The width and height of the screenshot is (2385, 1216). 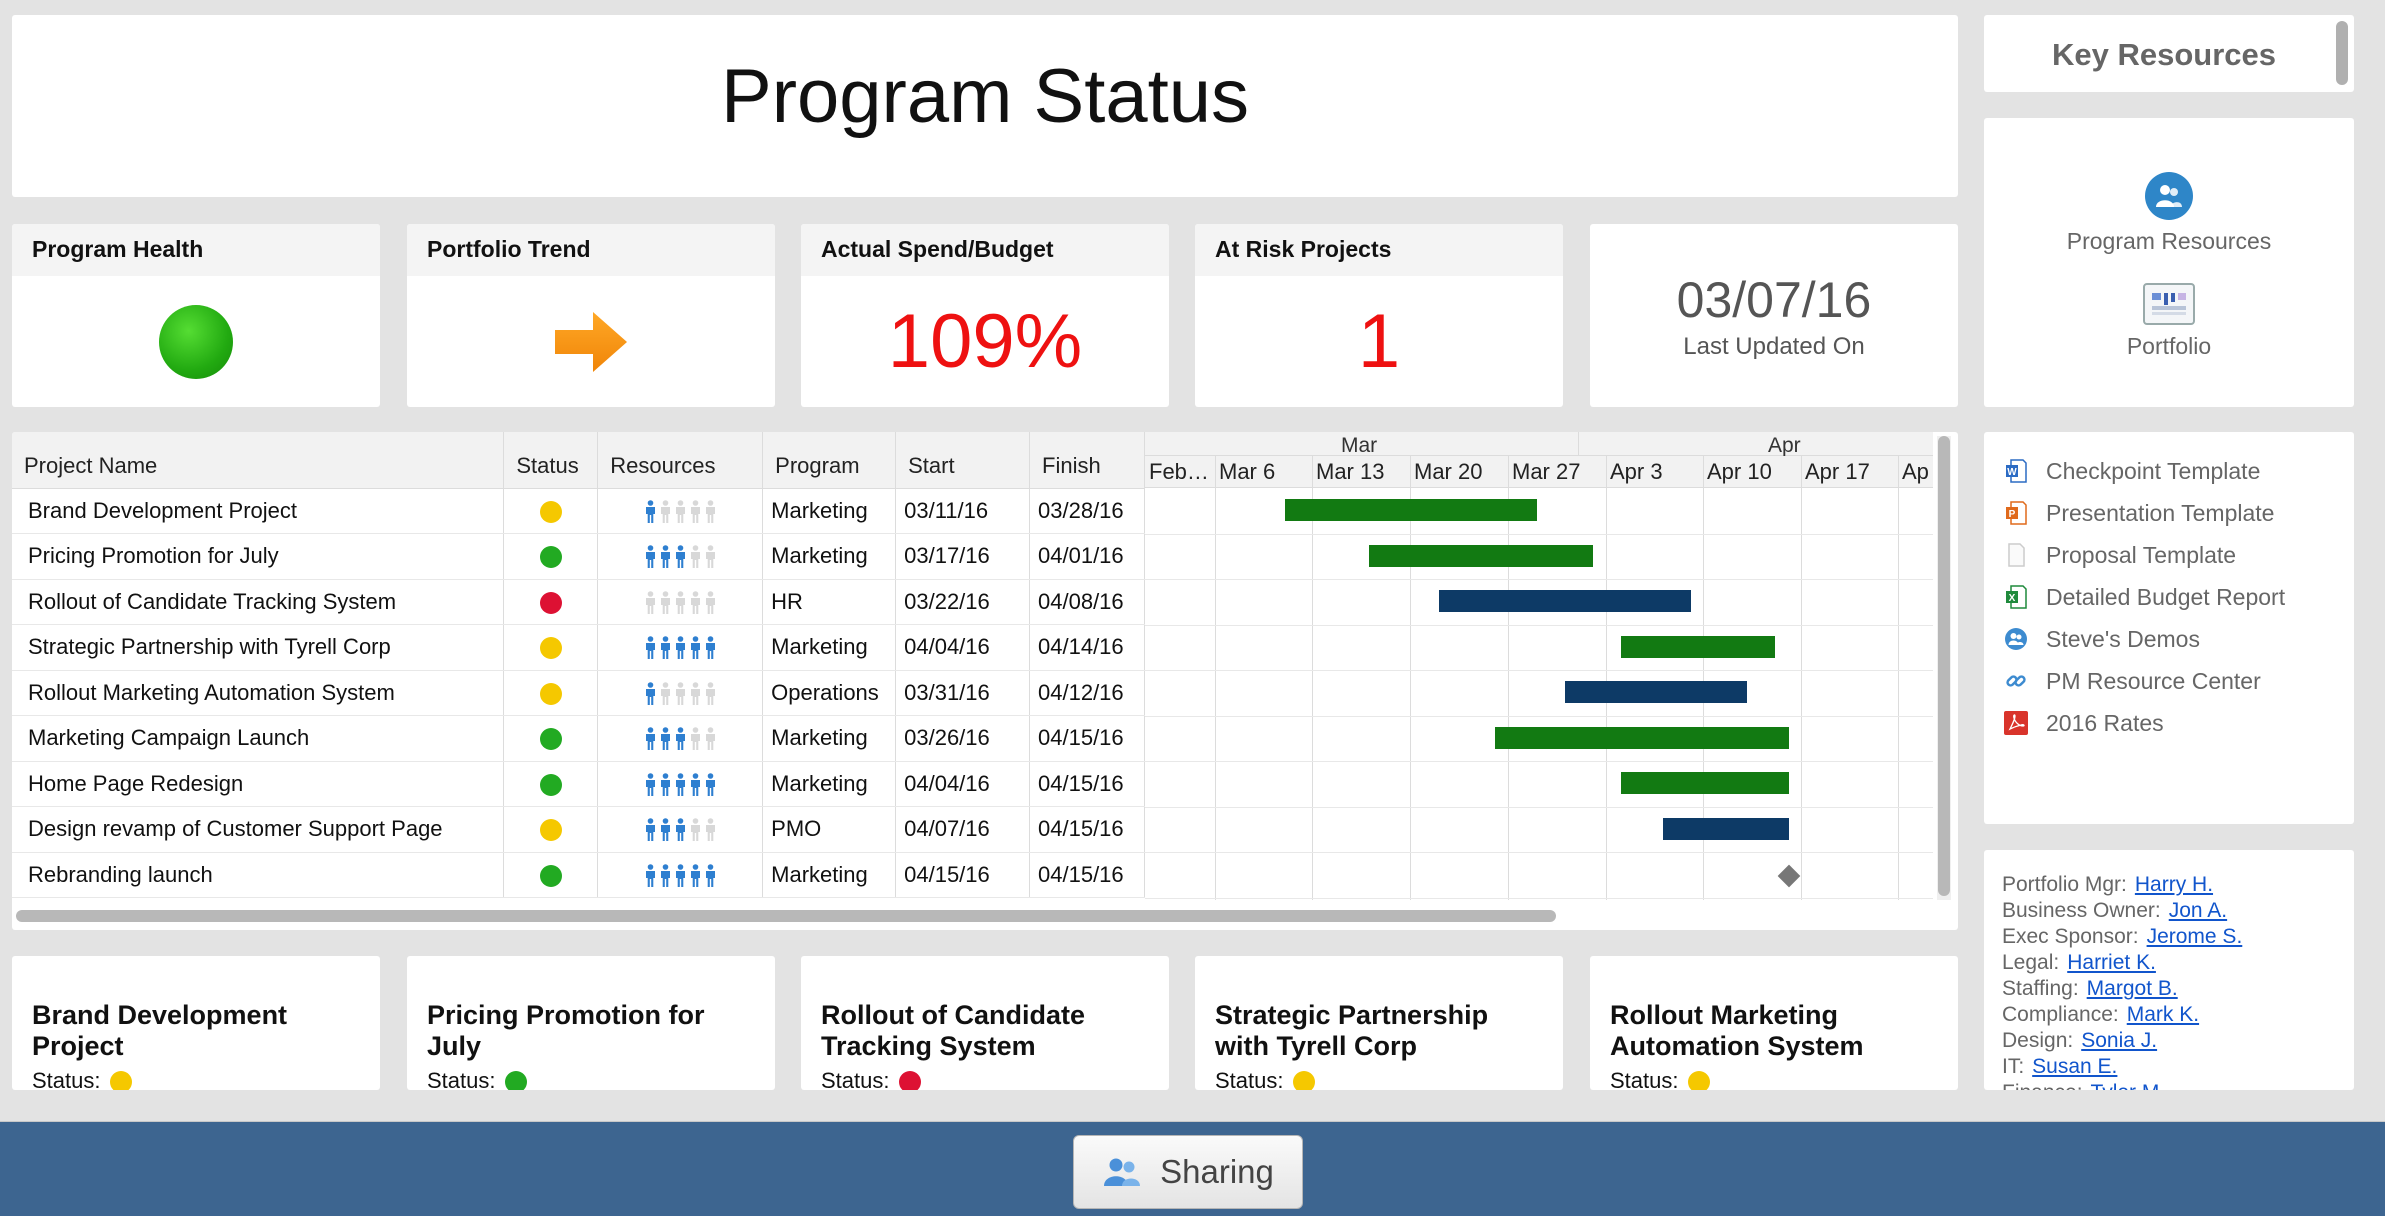 I want to click on contact-link: Jerome S., so click(x=2194, y=936).